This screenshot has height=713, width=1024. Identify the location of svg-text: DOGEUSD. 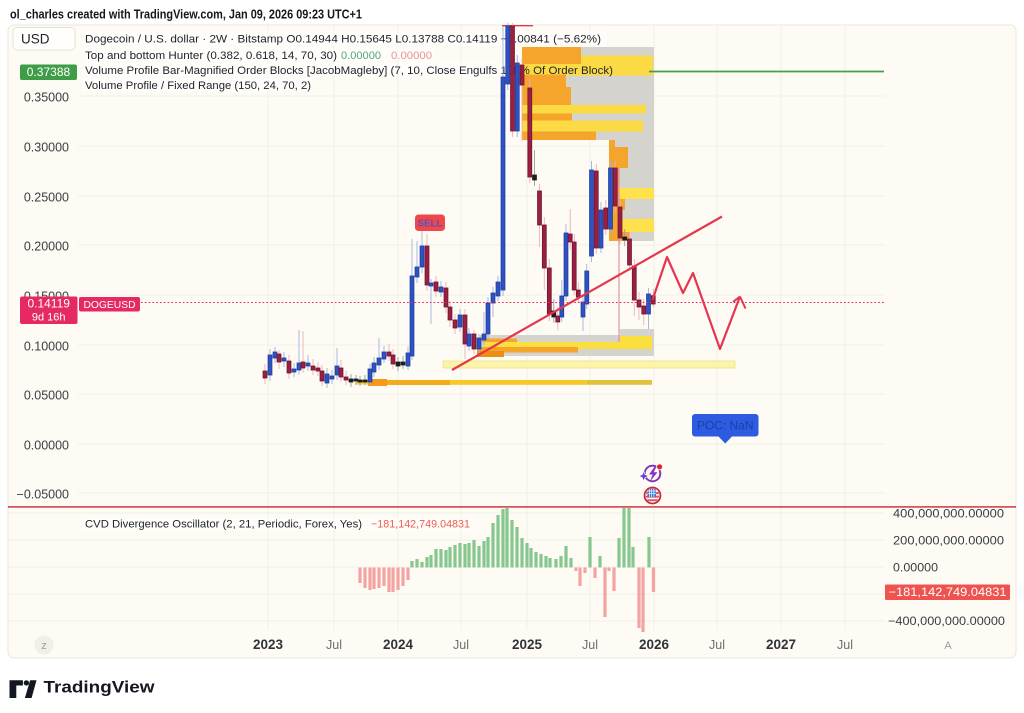
(110, 305).